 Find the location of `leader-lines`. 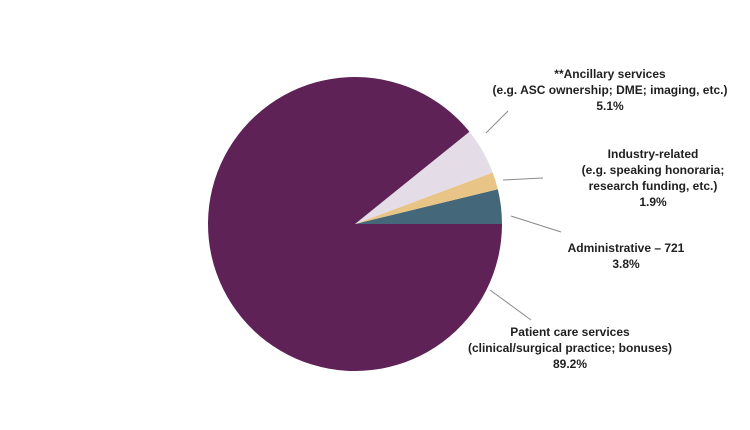

leader-lines is located at coordinates (523, 215).